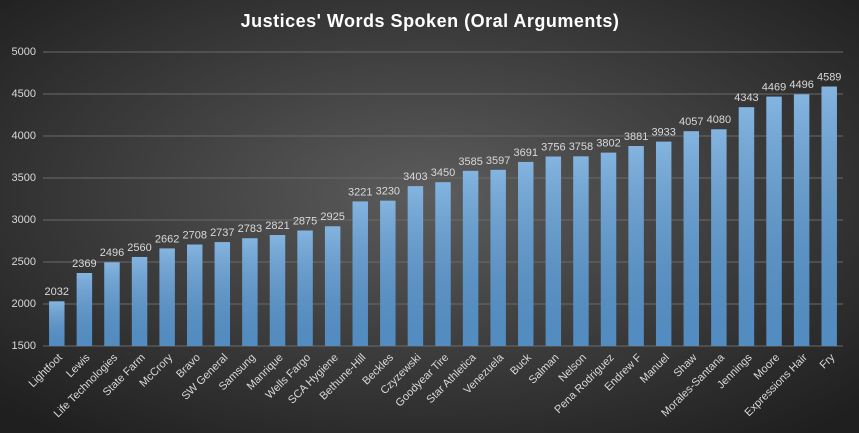  Describe the element at coordinates (526, 153) in the screenshot. I see `data-label: 3691` at that location.